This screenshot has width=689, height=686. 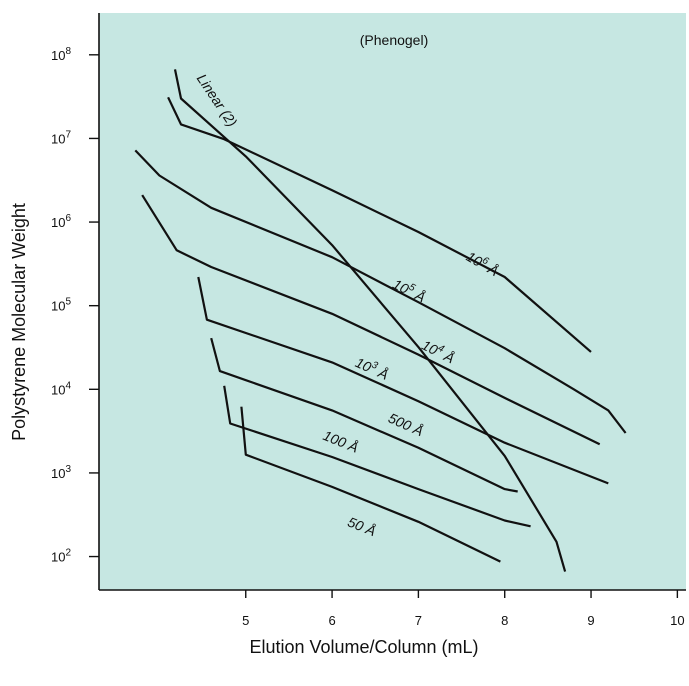 What do you see at coordinates (61, 221) in the screenshot?
I see `y-tick-label: 10⁶` at bounding box center [61, 221].